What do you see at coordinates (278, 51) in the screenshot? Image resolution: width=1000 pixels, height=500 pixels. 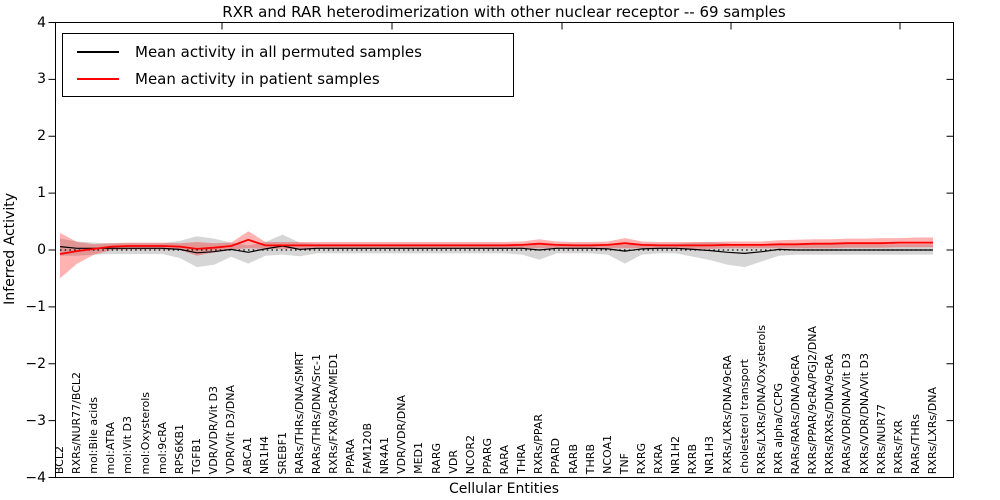 I see `legend-label: Mean activity in all permuted samples` at bounding box center [278, 51].